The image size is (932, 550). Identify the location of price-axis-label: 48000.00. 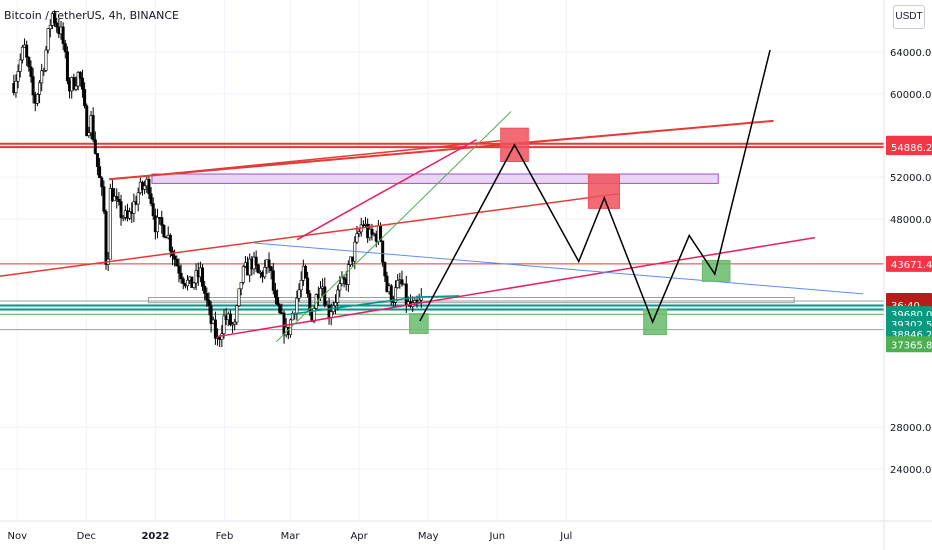
(911, 220).